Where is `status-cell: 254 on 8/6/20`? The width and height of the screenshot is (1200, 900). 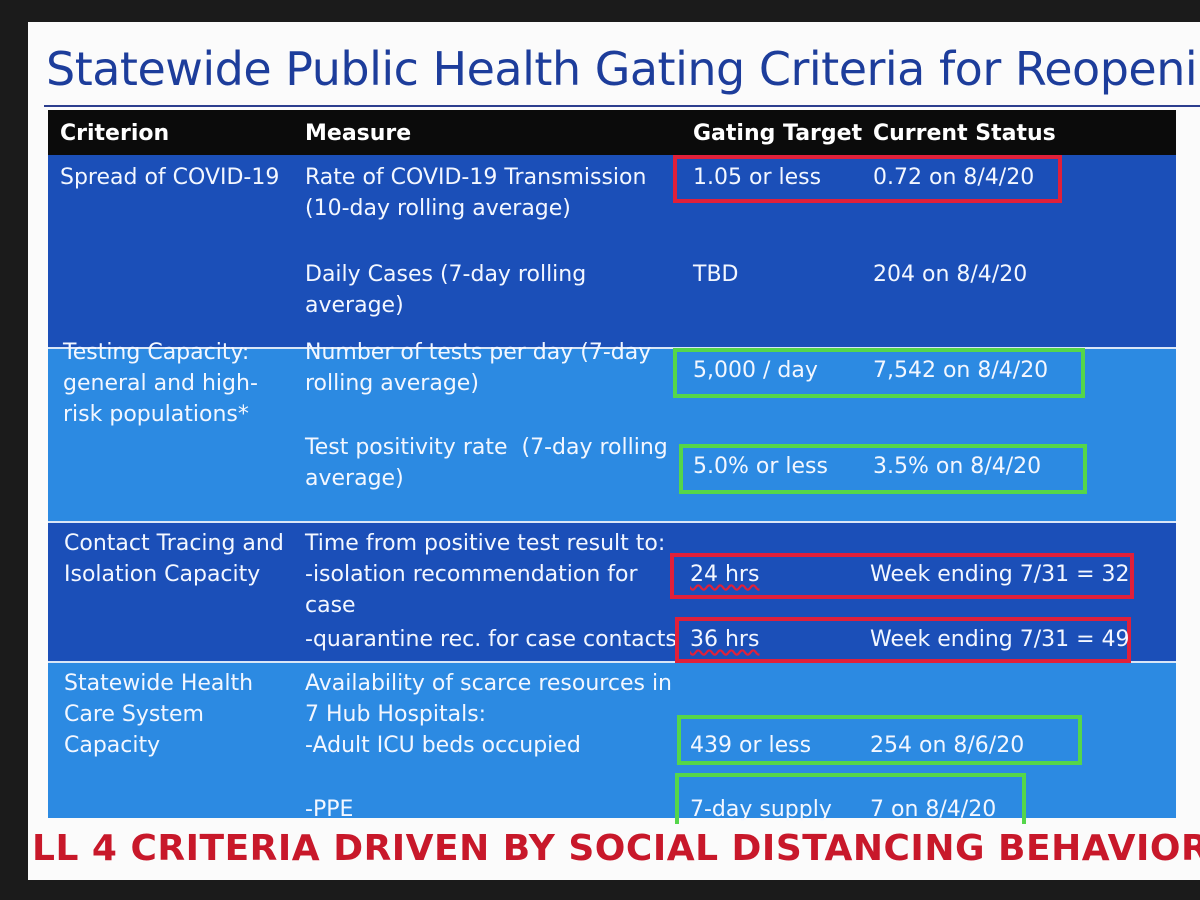
status-cell: 254 on 8/6/20 is located at coordinates (947, 745).